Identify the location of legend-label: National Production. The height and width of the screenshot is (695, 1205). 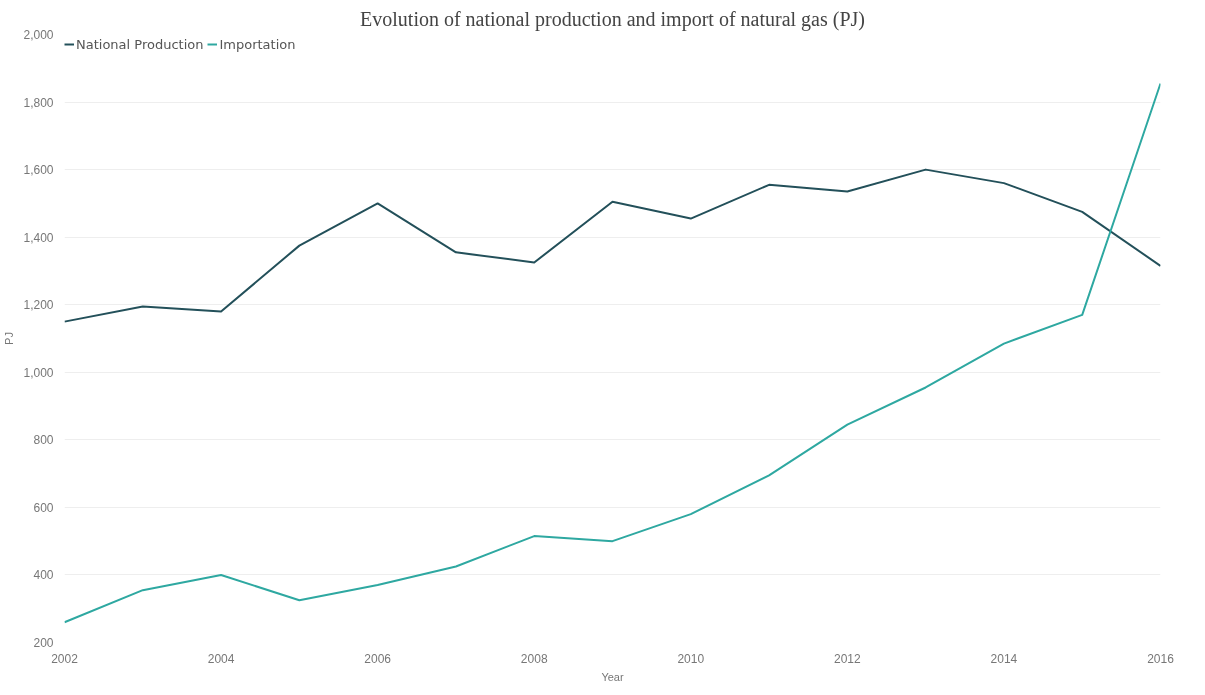
(140, 44).